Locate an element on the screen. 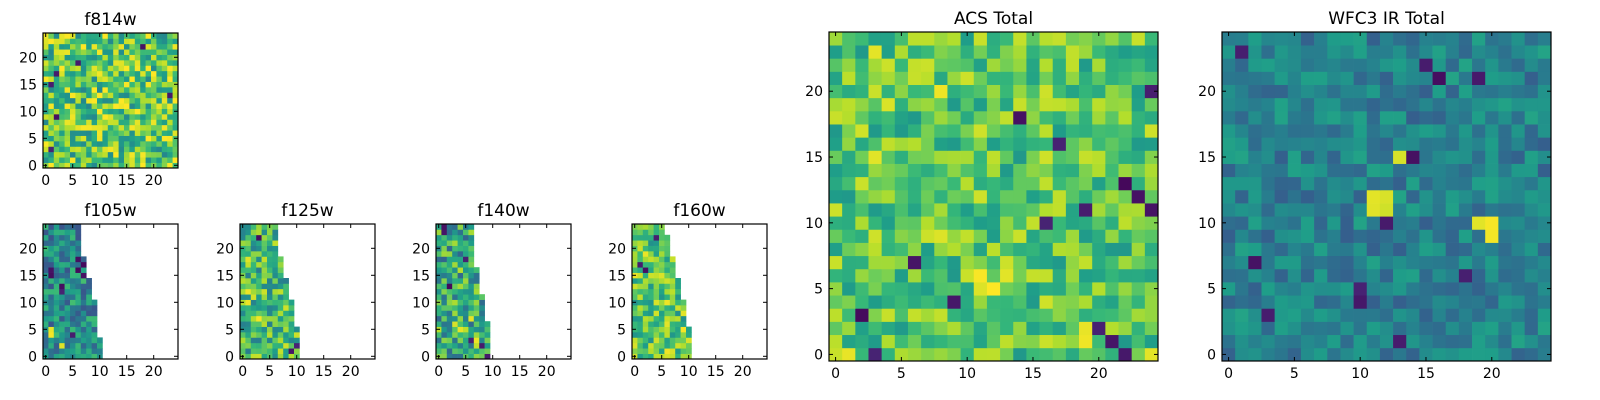 Image resolution: width=1600 pixels, height=400 pixels. y-tick-label: 5 is located at coordinates (229, 330).